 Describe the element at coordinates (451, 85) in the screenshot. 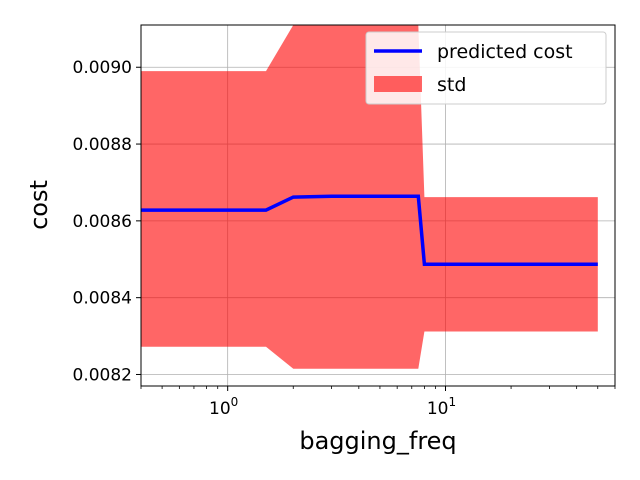

I see `legend-label-std: std` at that location.